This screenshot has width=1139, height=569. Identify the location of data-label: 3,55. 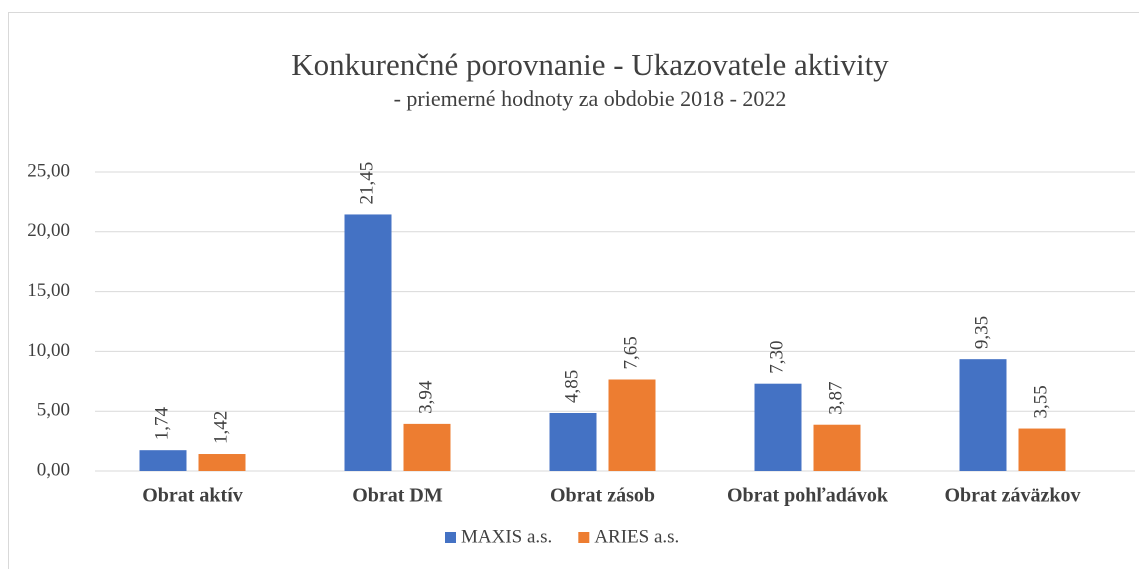
(1040, 401).